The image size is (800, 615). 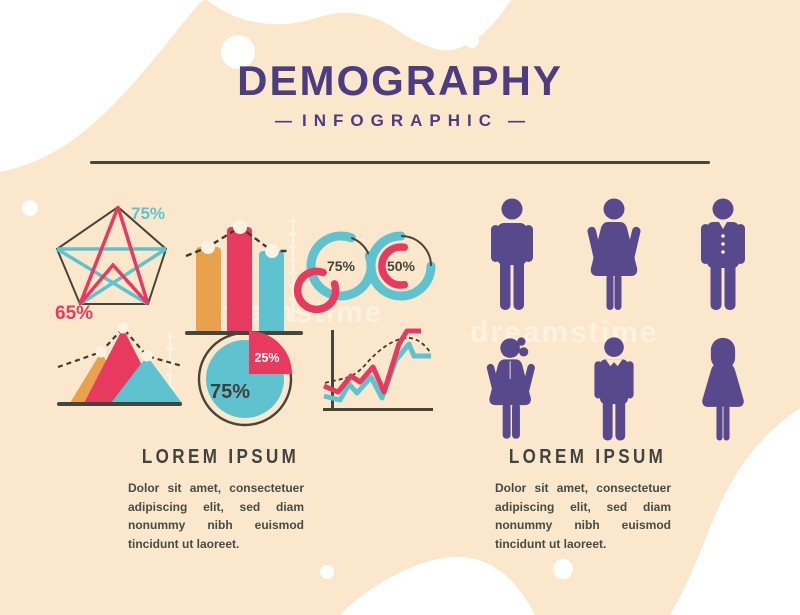 I want to click on gauge-left-value: 75%, so click(x=341, y=266).